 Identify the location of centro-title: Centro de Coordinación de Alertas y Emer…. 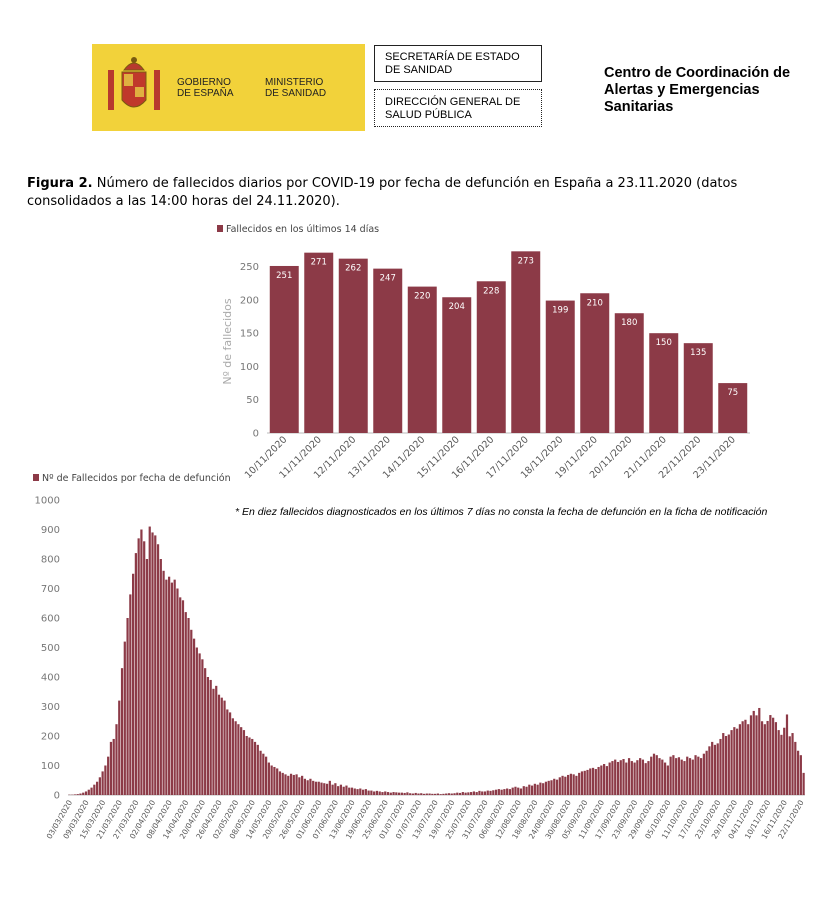
(697, 90).